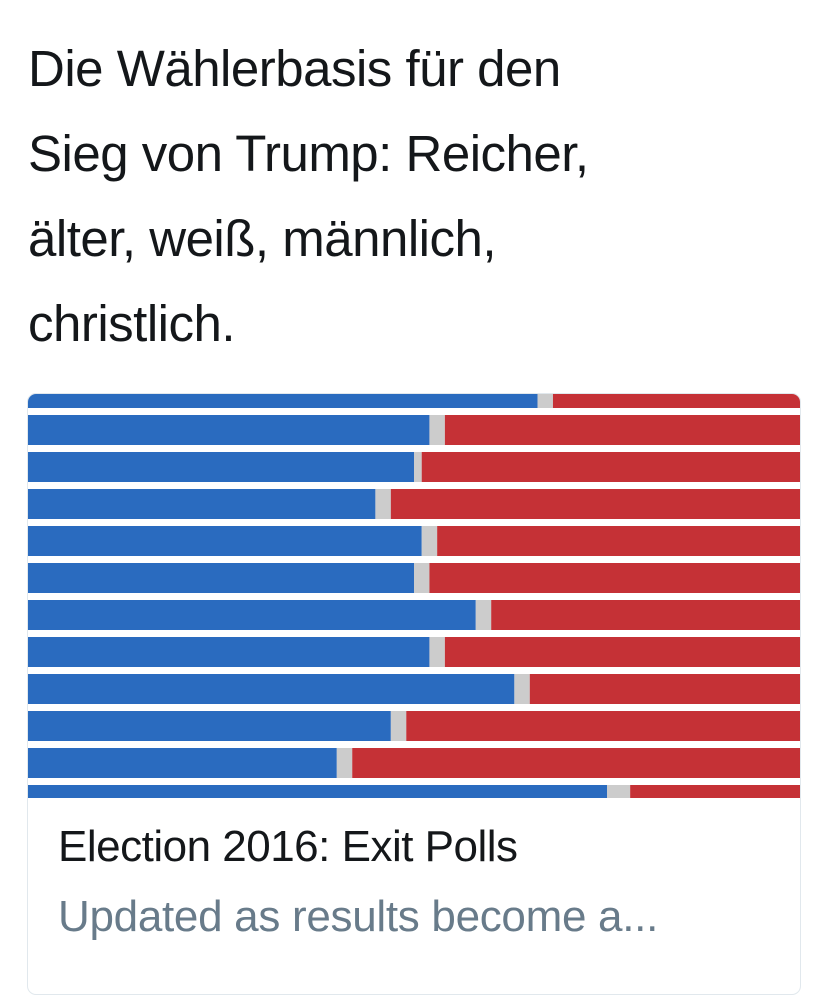 The image size is (828, 995). Describe the element at coordinates (308, 153) in the screenshot. I see `tweet-line: Sieg von Trump: Reicher,` at that location.